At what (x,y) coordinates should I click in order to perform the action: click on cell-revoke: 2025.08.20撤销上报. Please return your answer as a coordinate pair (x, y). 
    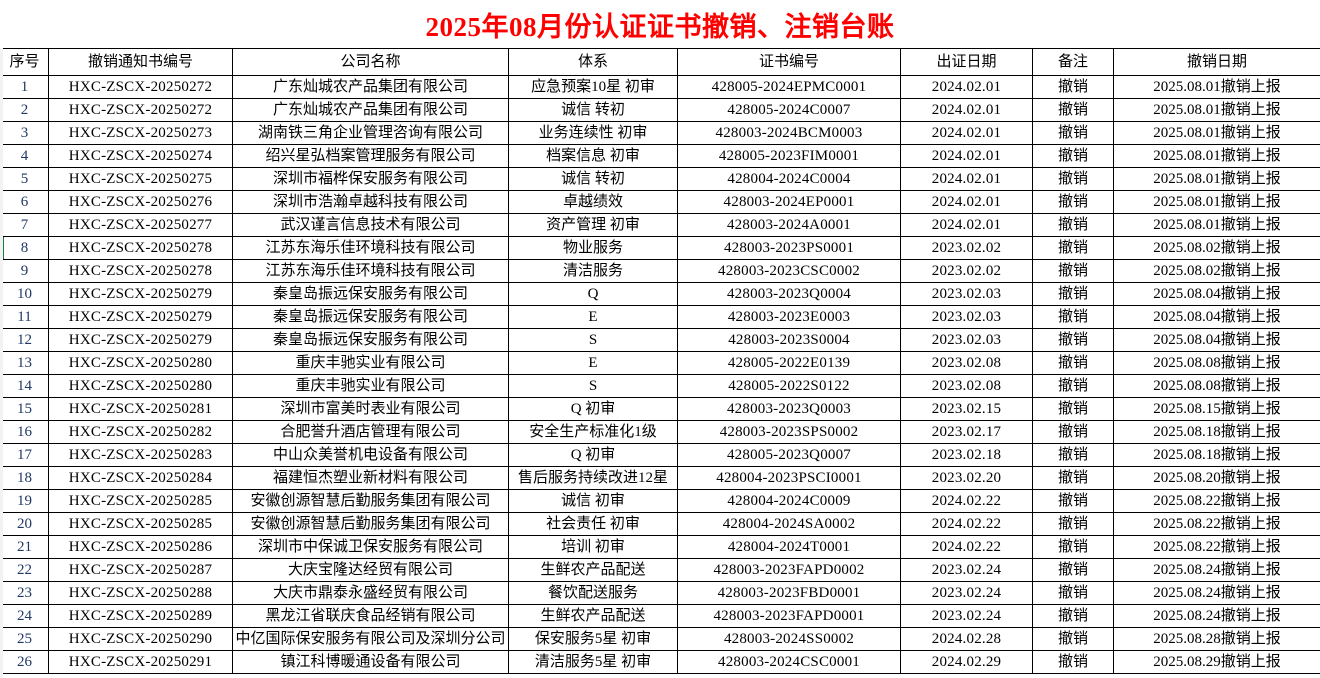
    Looking at the image, I should click on (1216, 478).